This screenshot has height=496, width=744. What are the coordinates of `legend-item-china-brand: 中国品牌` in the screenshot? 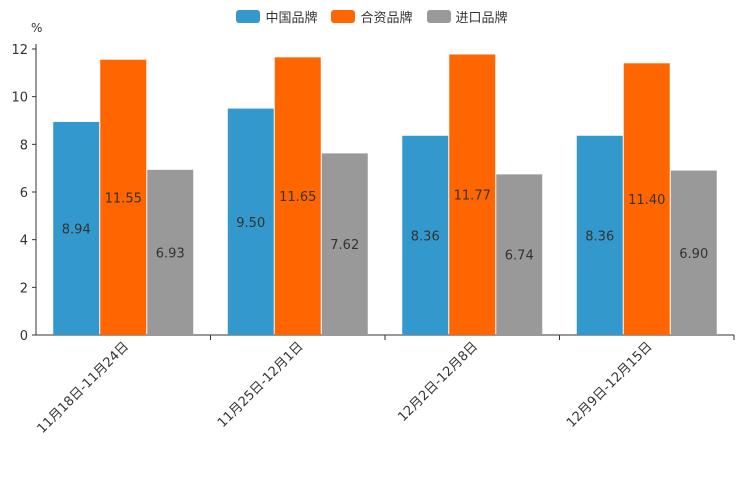 It's located at (276, 16).